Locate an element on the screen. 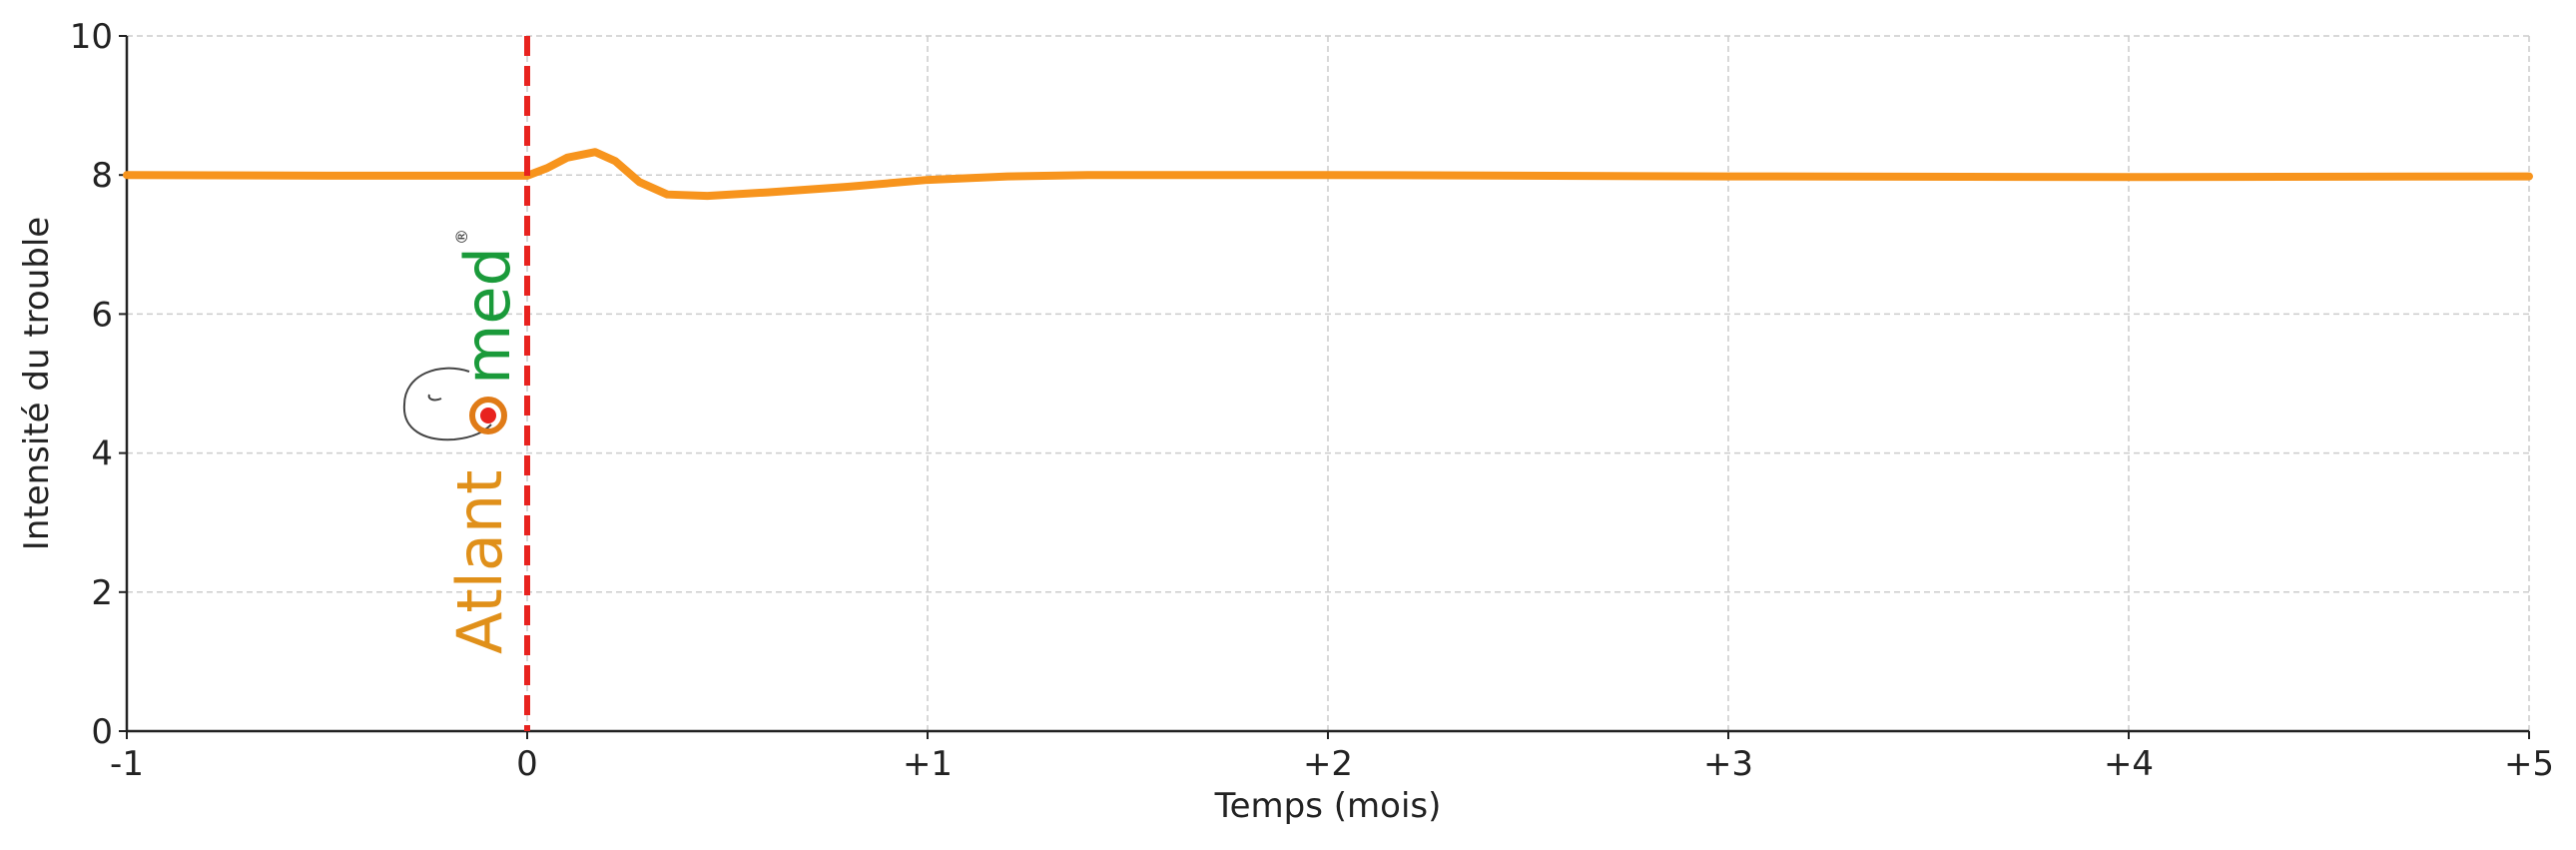 This screenshot has width=2576, height=850. x-tick-label: +5 is located at coordinates (2529, 764).